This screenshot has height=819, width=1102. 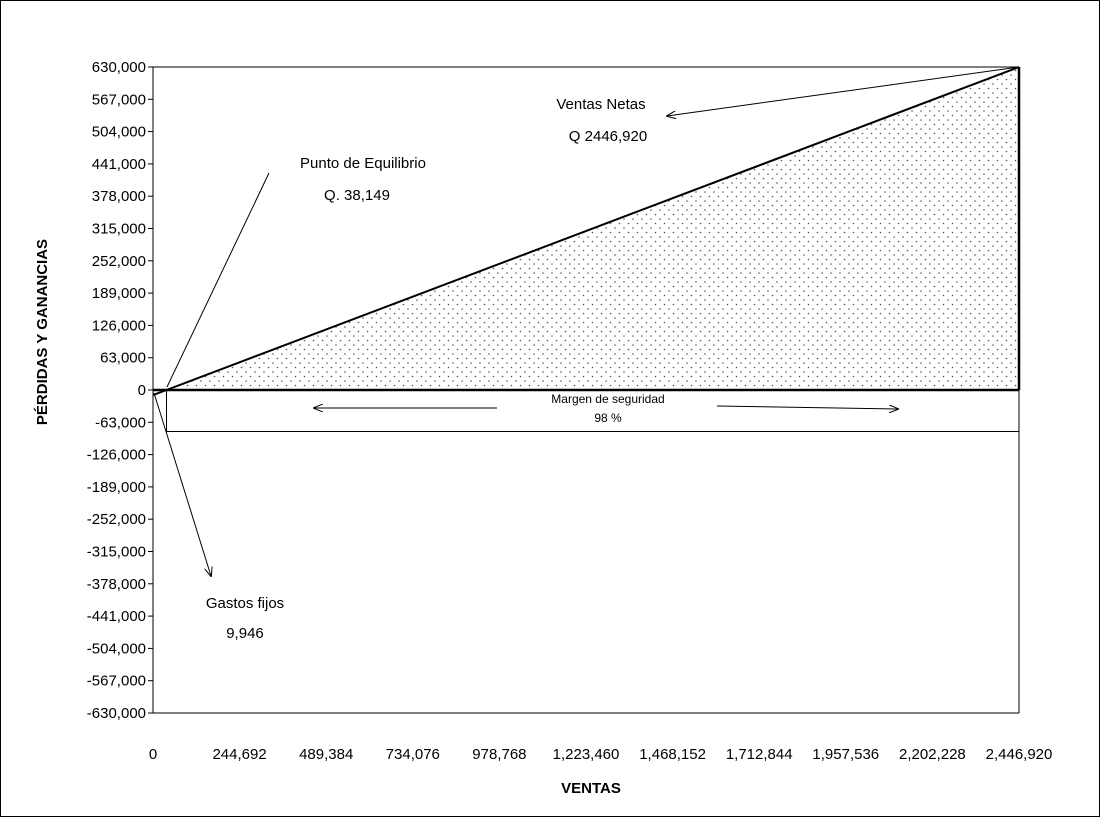 I want to click on y-tick-label: -315,000, so click(x=116, y=552).